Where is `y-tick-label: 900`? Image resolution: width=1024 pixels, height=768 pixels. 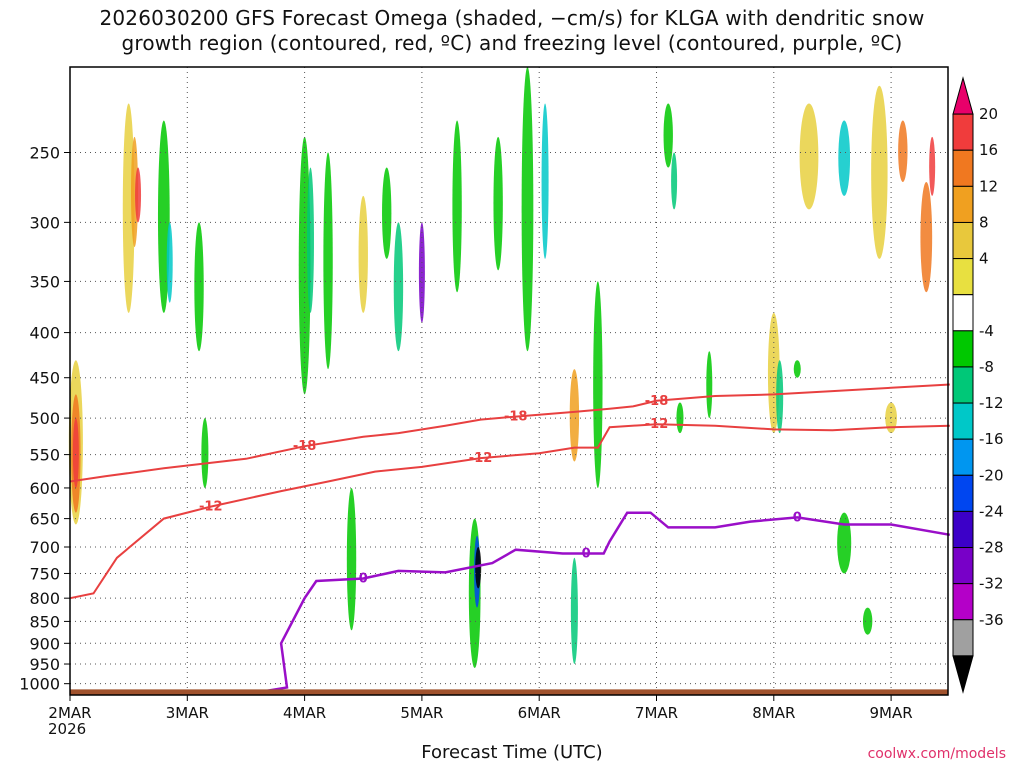
y-tick-label: 900 is located at coordinates (44, 643).